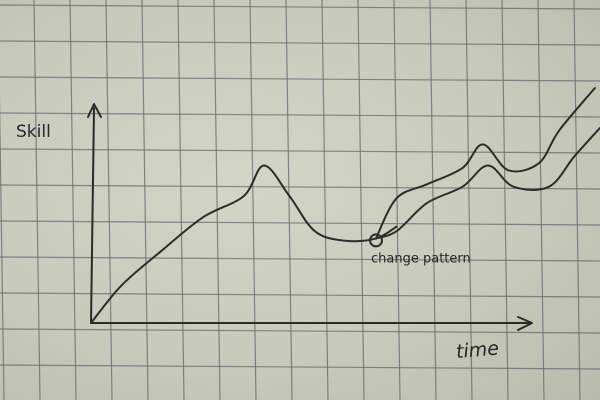 The image size is (600, 400). What do you see at coordinates (477, 350) in the screenshot?
I see `x-axis-label: time` at bounding box center [477, 350].